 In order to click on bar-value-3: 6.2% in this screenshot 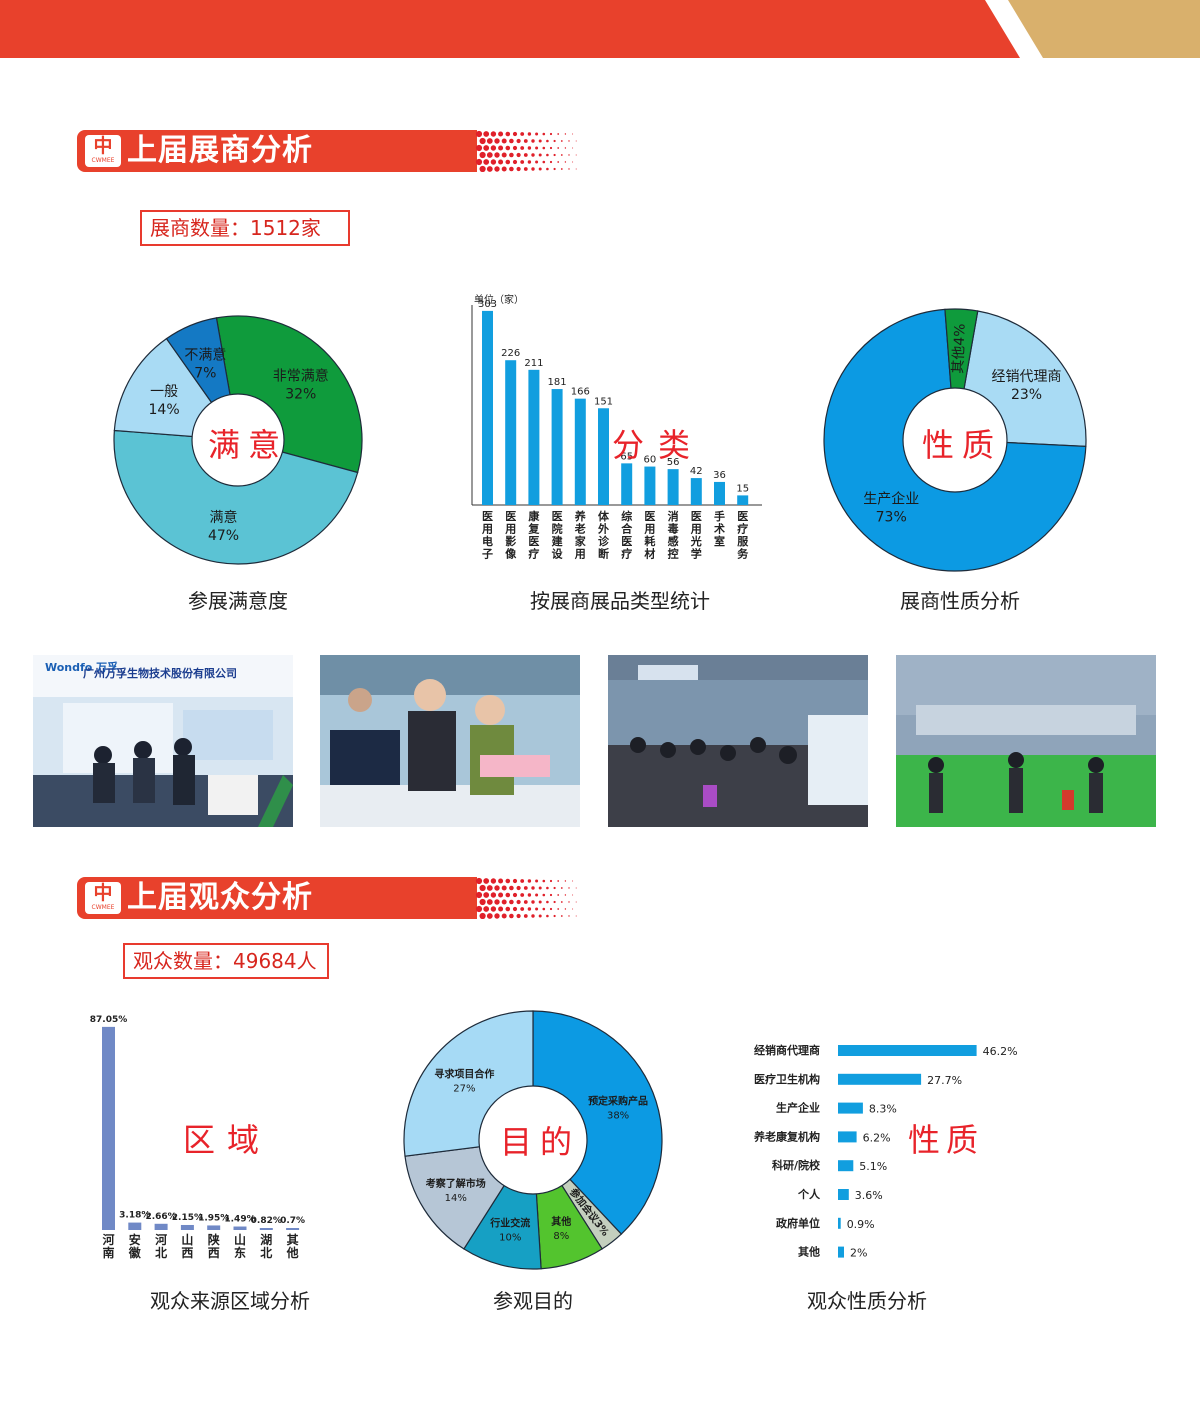, I will do `click(877, 1137)`.